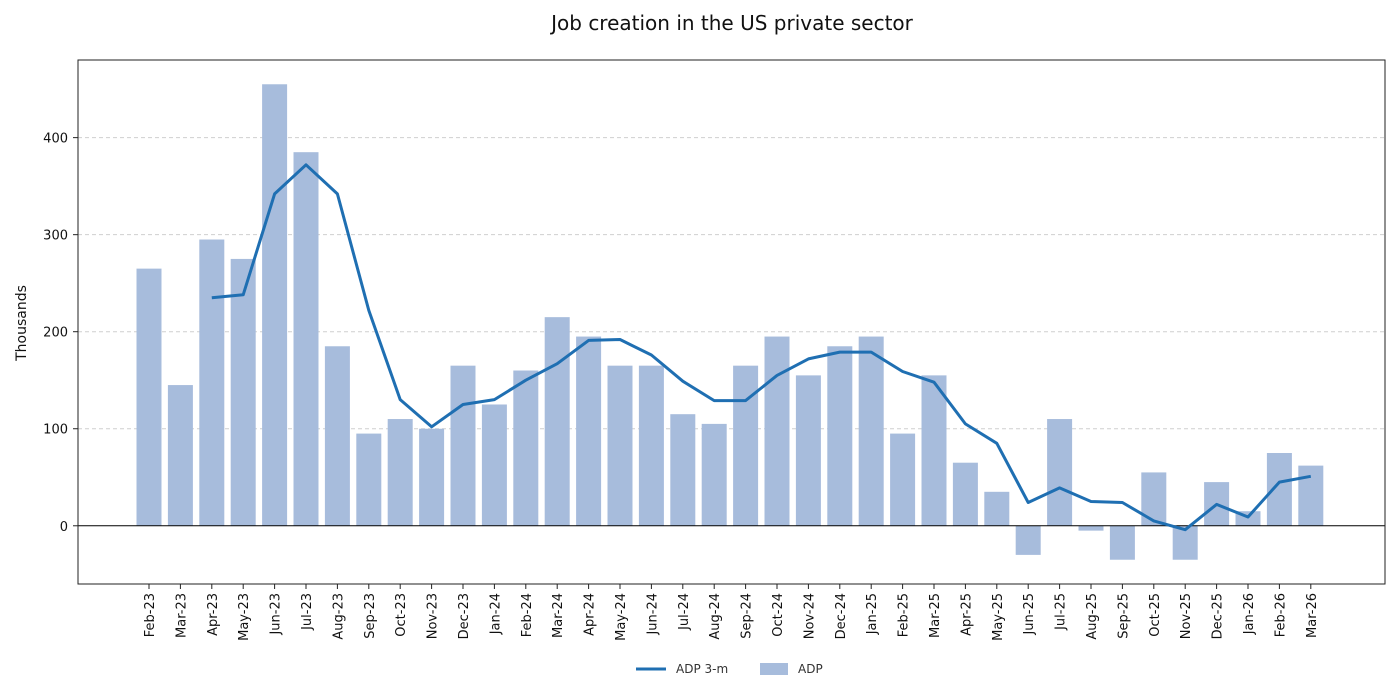 Image resolution: width=1400 pixels, height=700 pixels. Describe the element at coordinates (652, 614) in the screenshot. I see `x-tick-label: Jun-24` at that location.